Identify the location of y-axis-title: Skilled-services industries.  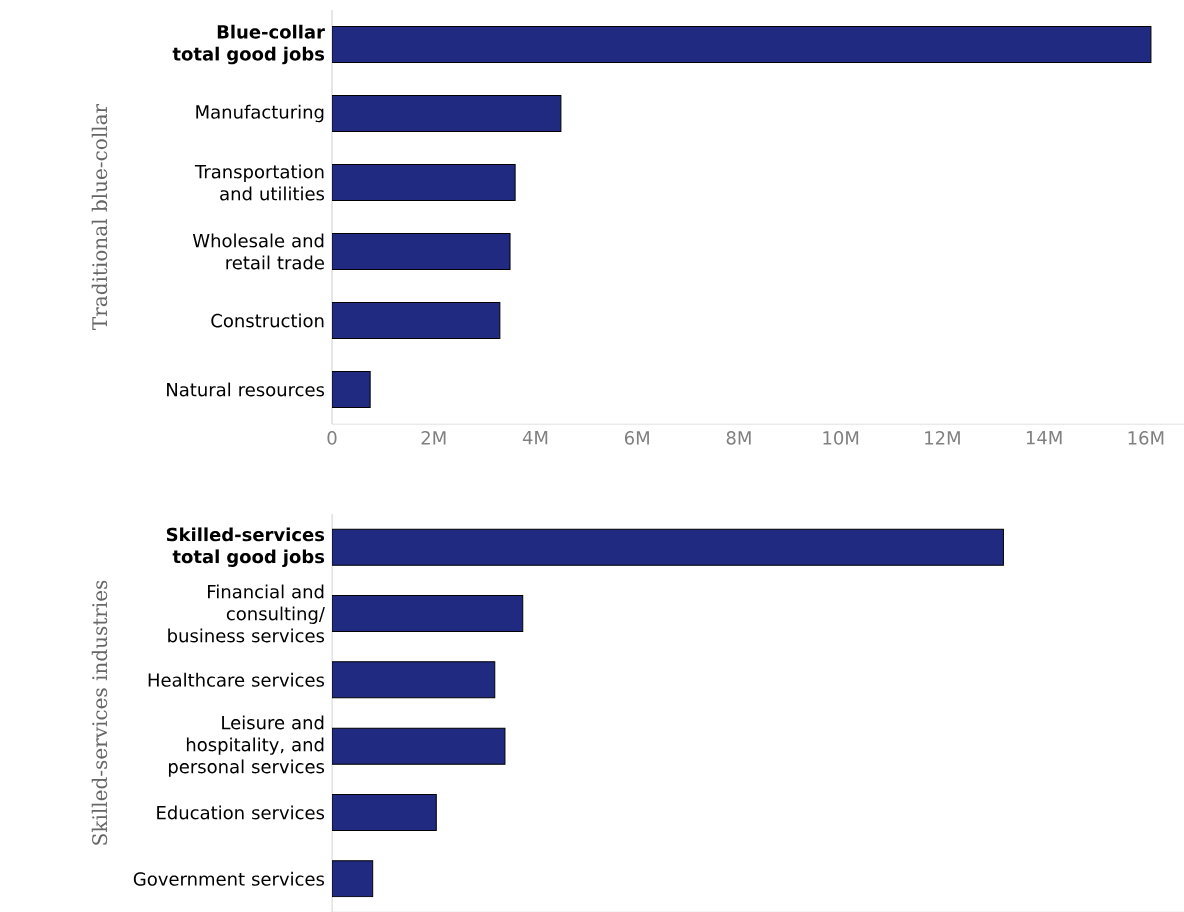
(99, 712).